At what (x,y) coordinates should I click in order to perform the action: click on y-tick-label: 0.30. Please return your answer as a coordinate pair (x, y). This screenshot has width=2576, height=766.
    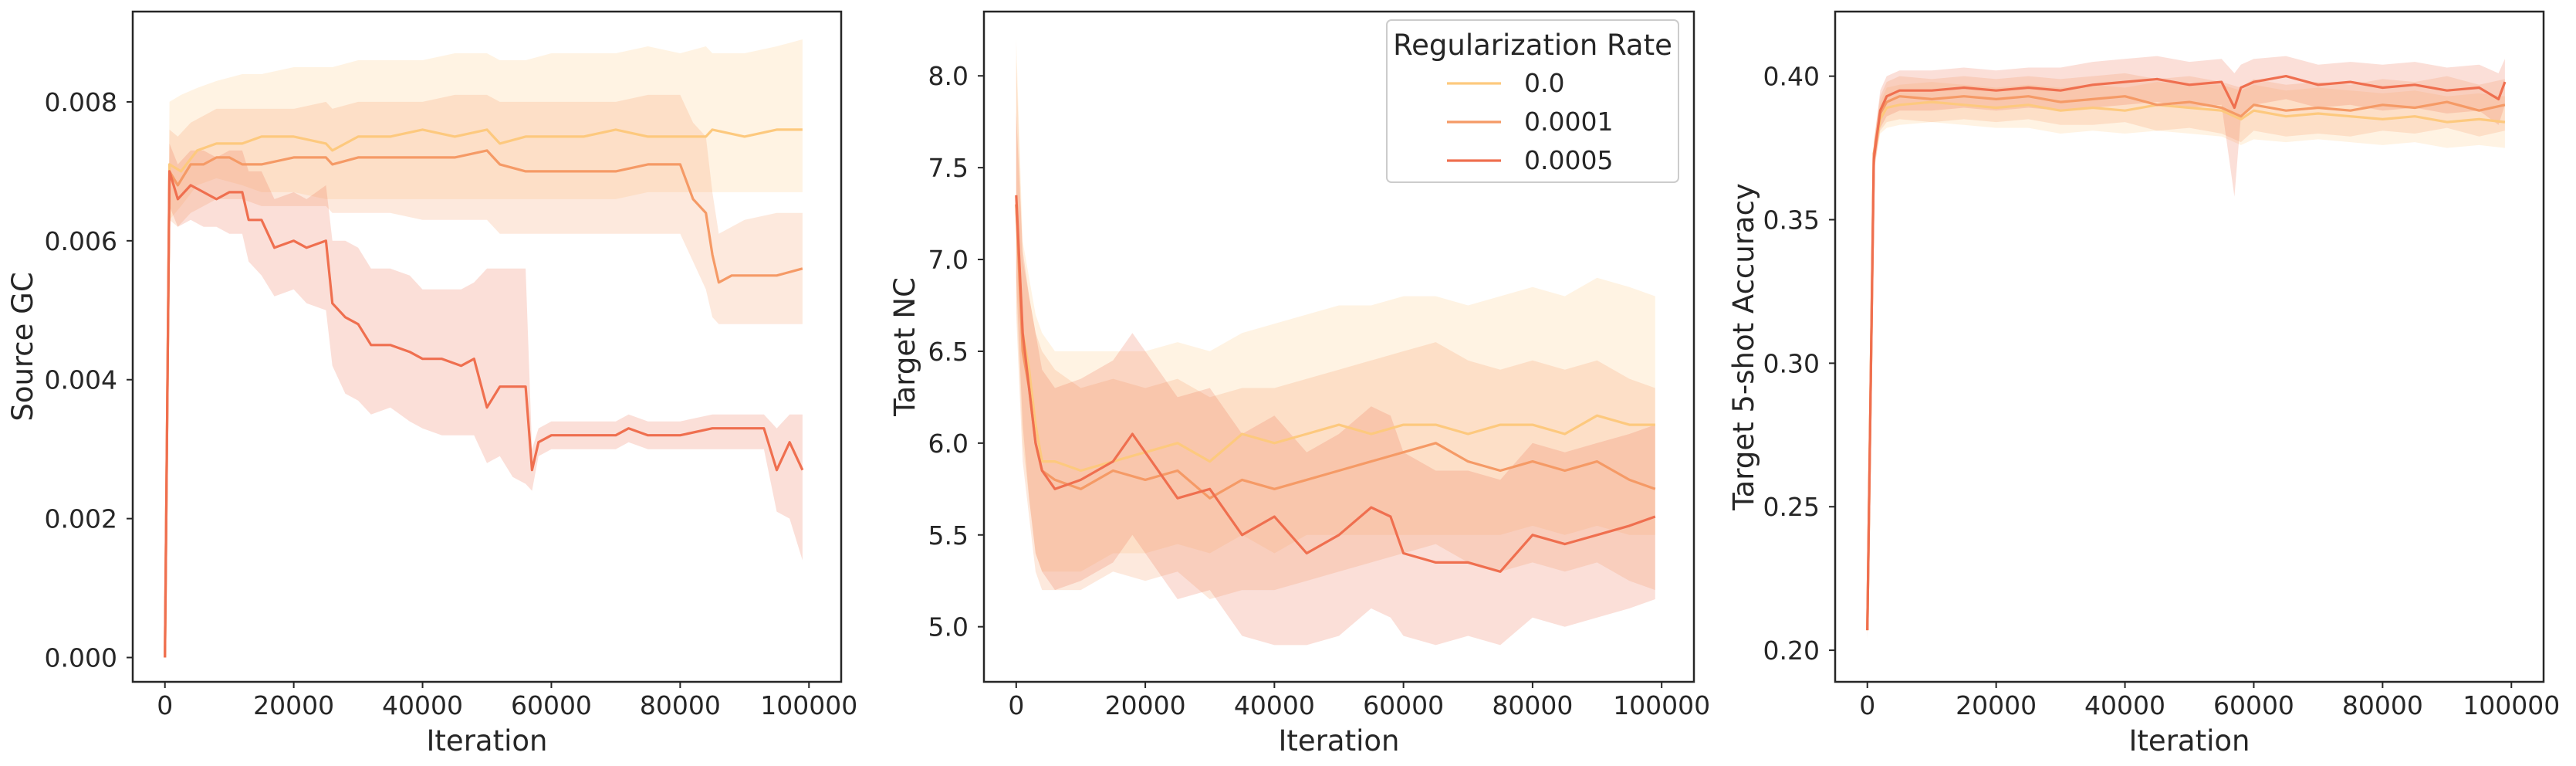
    Looking at the image, I should click on (1791, 363).